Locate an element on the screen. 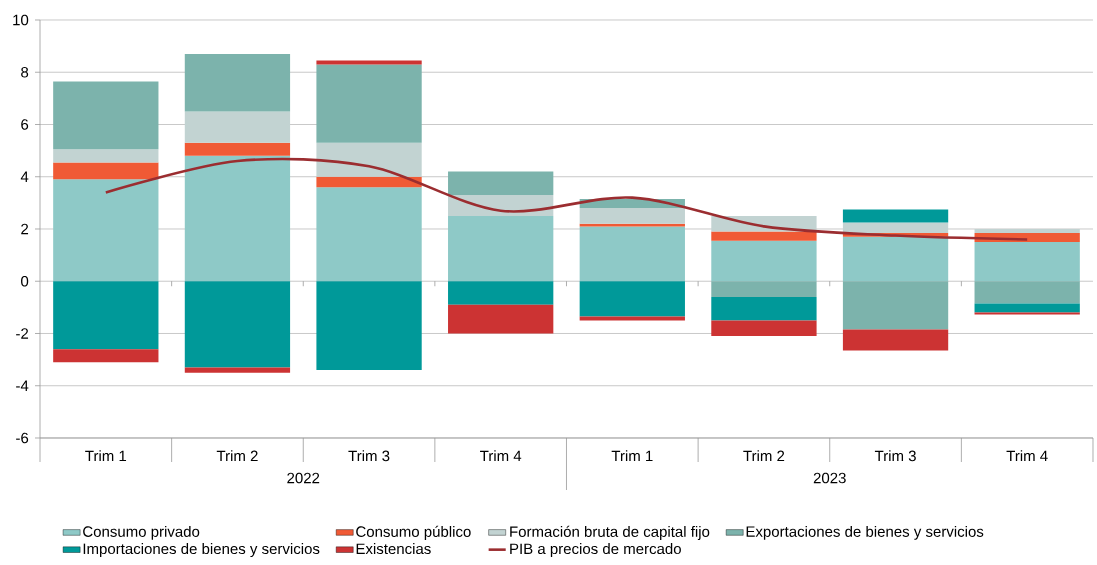 This screenshot has height=565, width=1097. legend-label: Consumo público is located at coordinates (413, 532).